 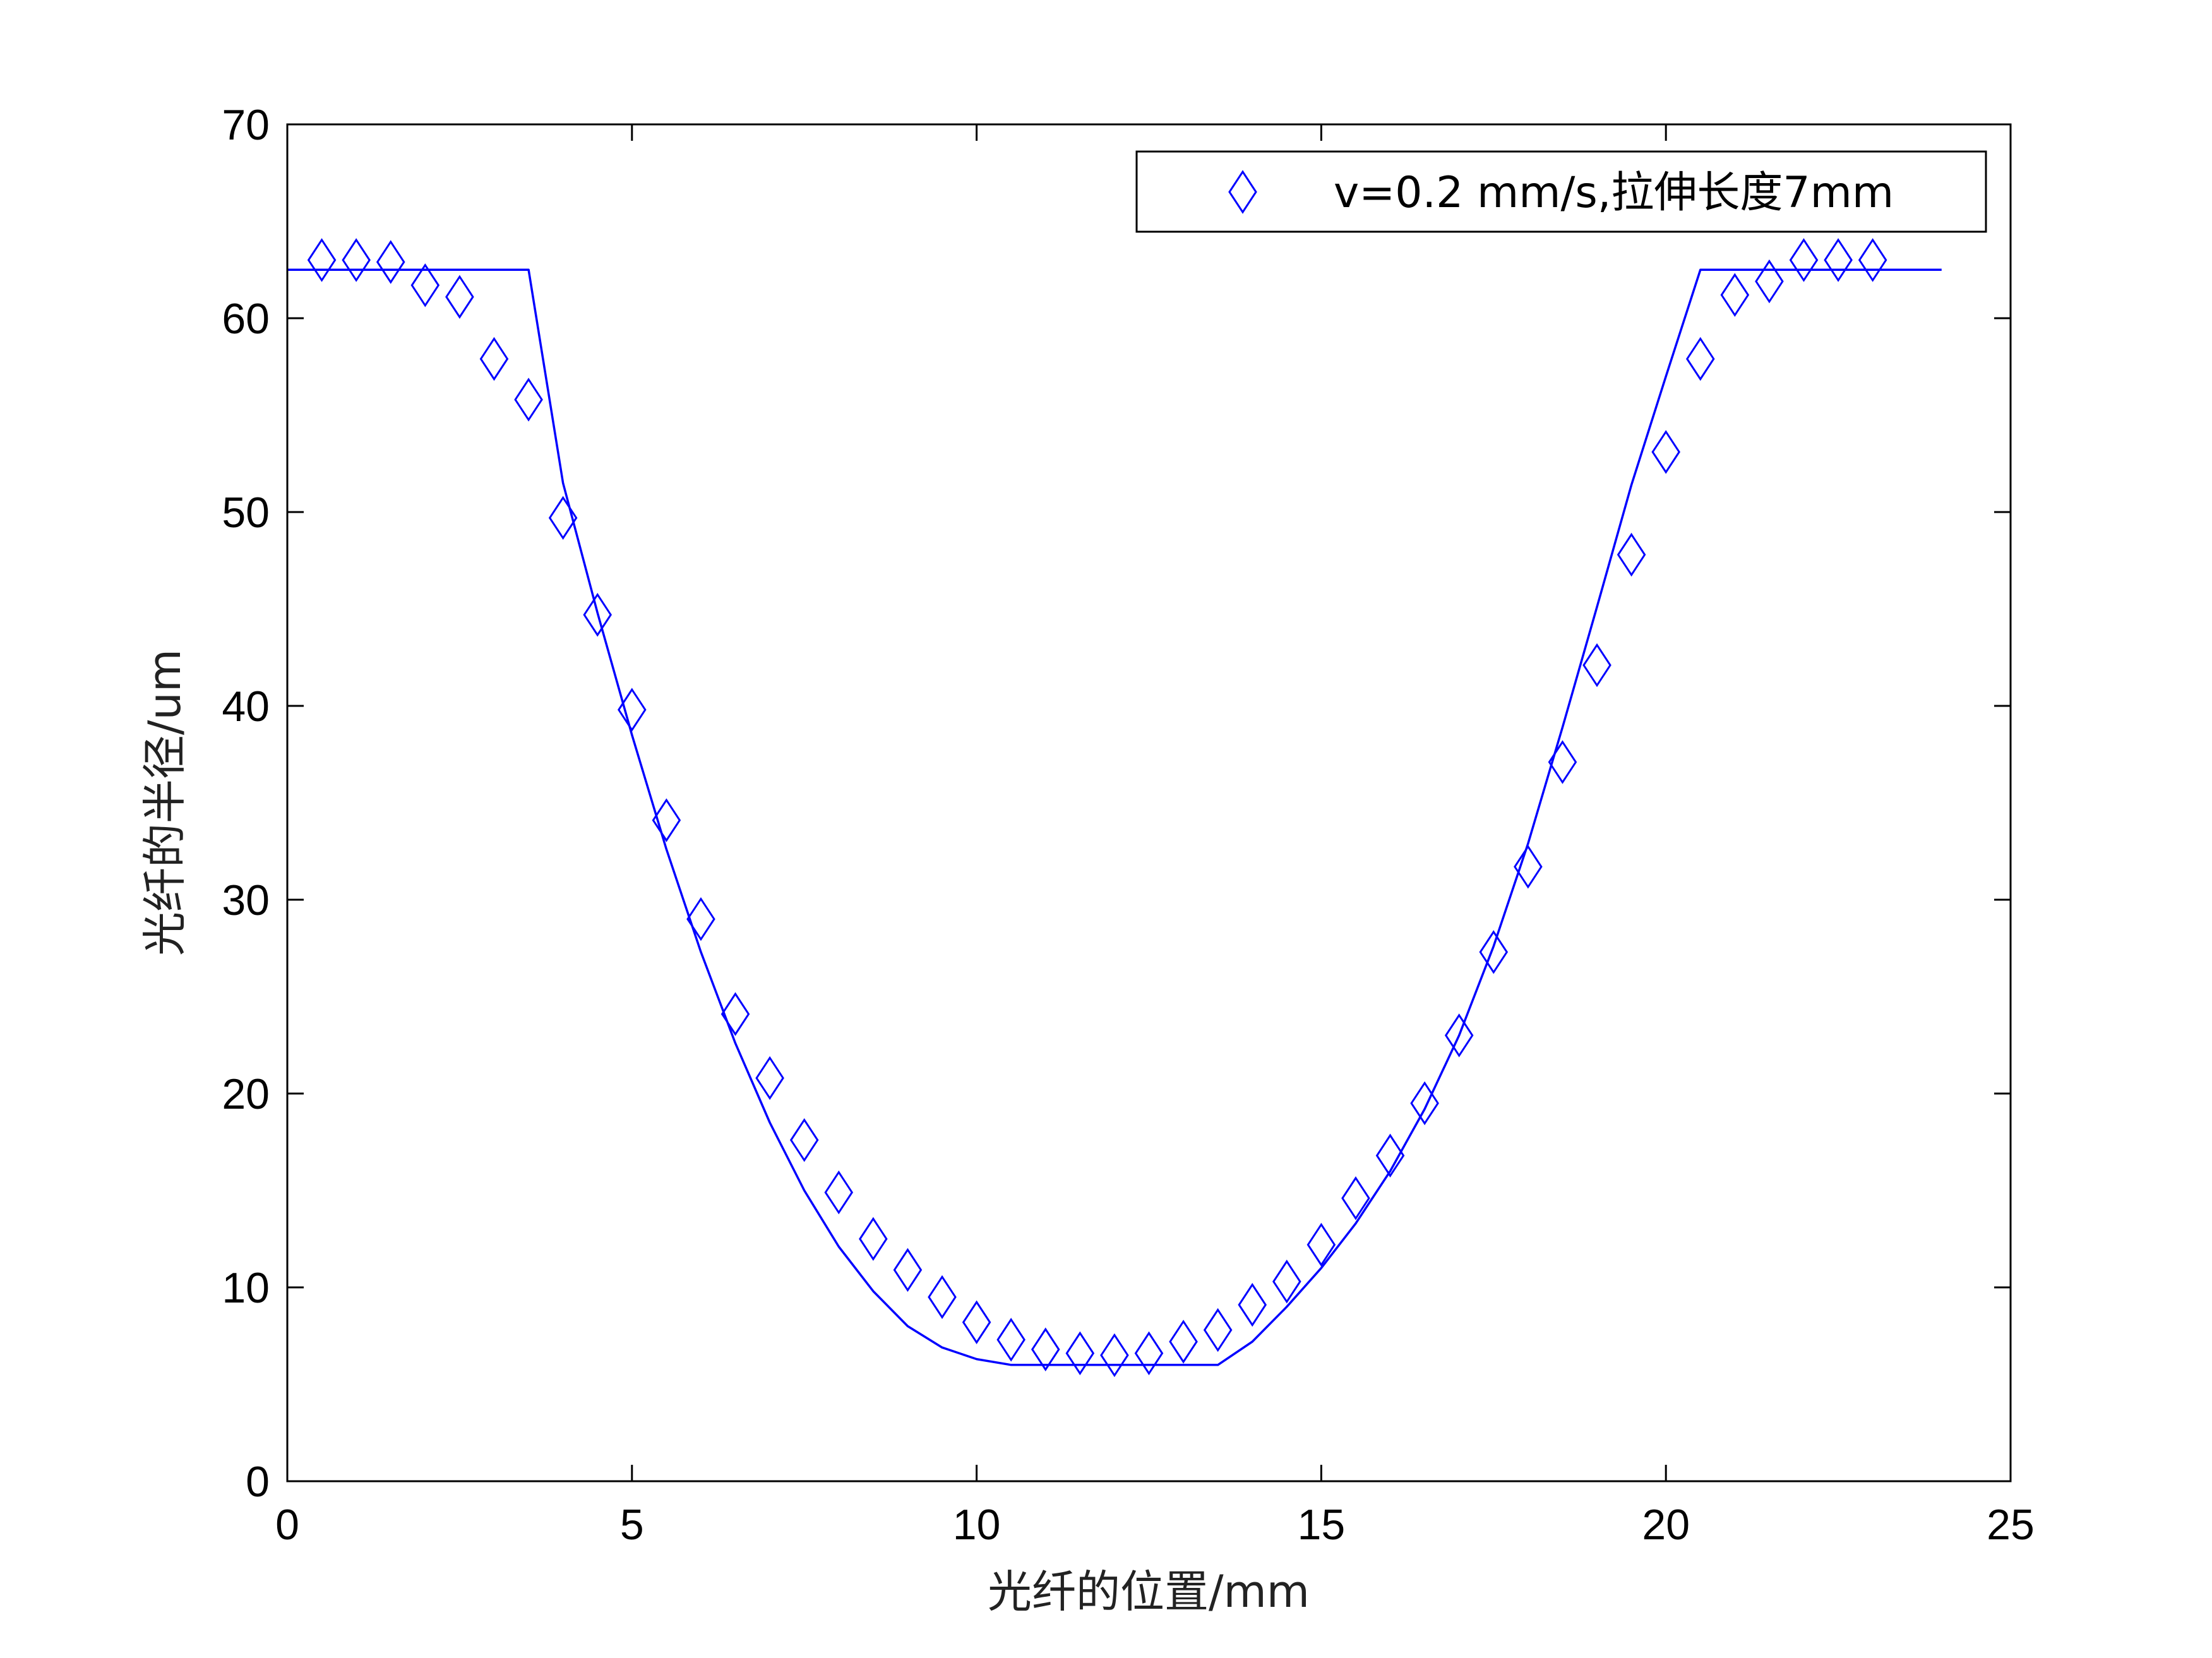 I want to click on legend-box, so click(x=1561, y=191).